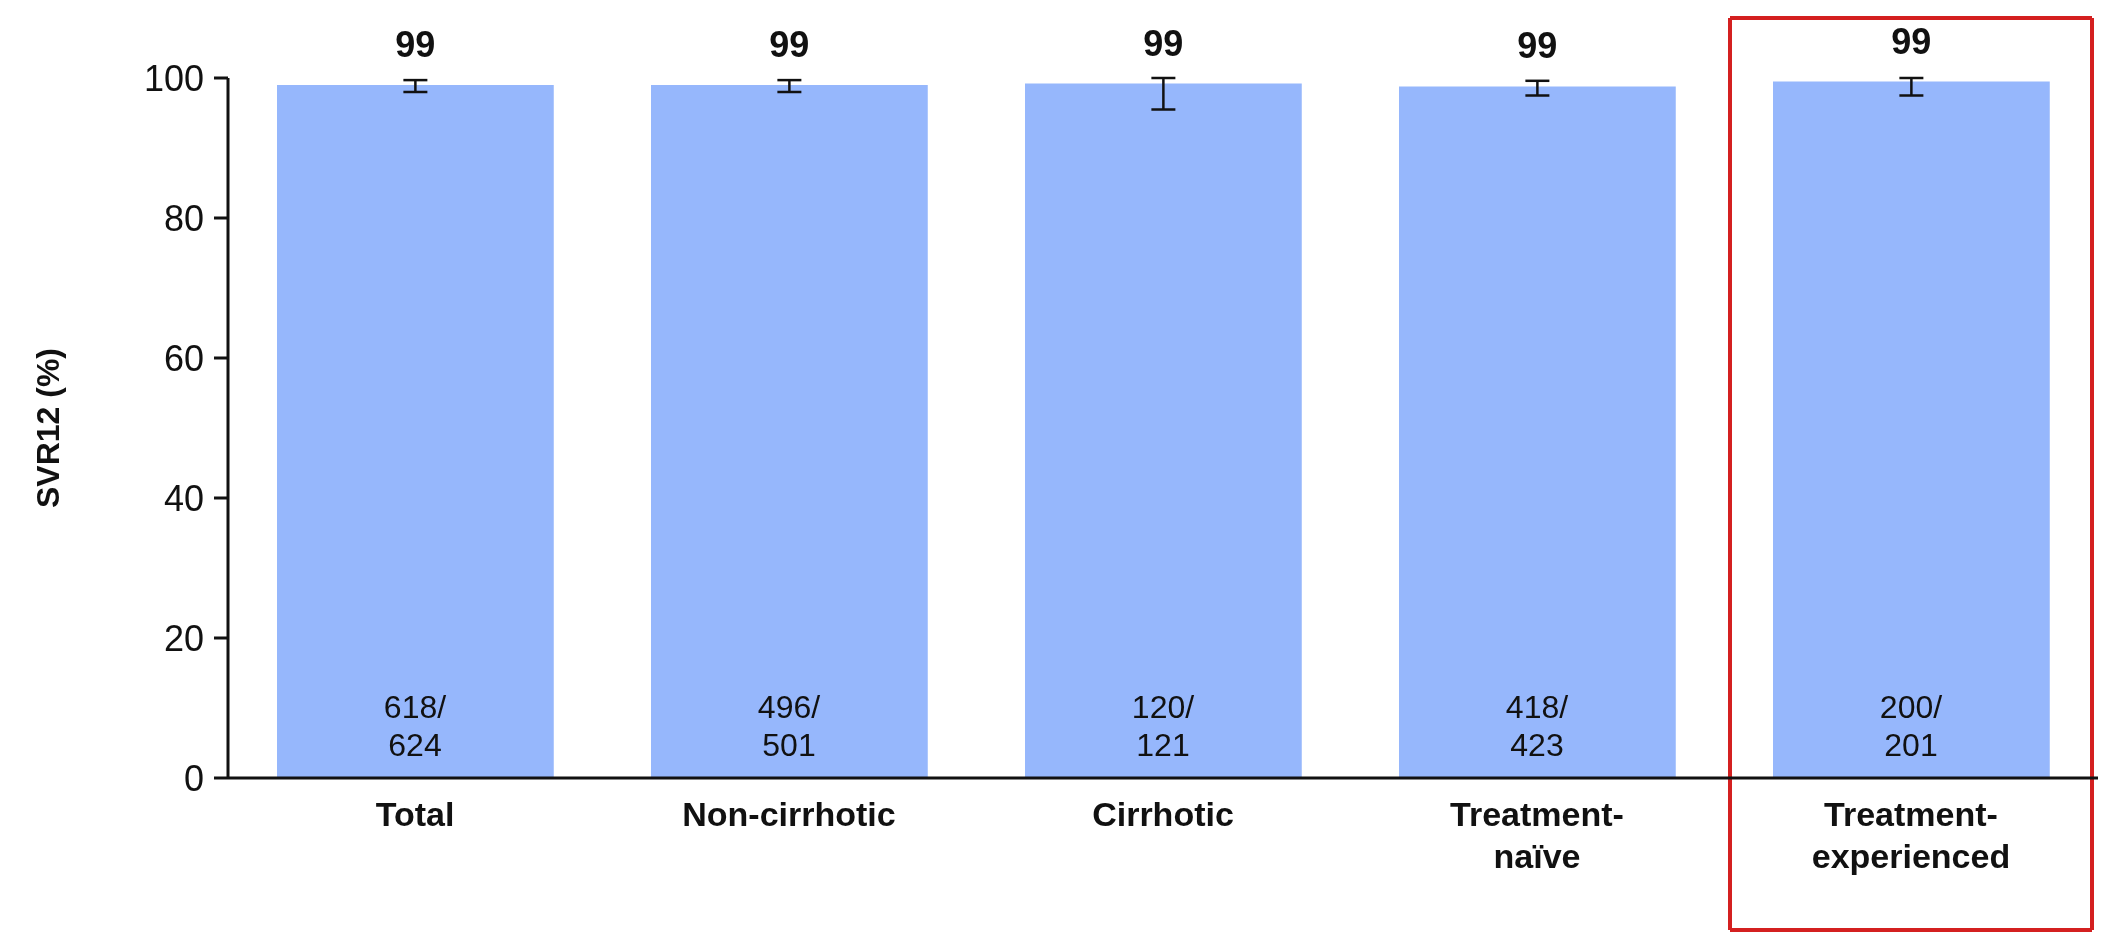 The width and height of the screenshot is (2126, 952). Describe the element at coordinates (183, 638) in the screenshot. I see `y-tick-label: 20` at that location.